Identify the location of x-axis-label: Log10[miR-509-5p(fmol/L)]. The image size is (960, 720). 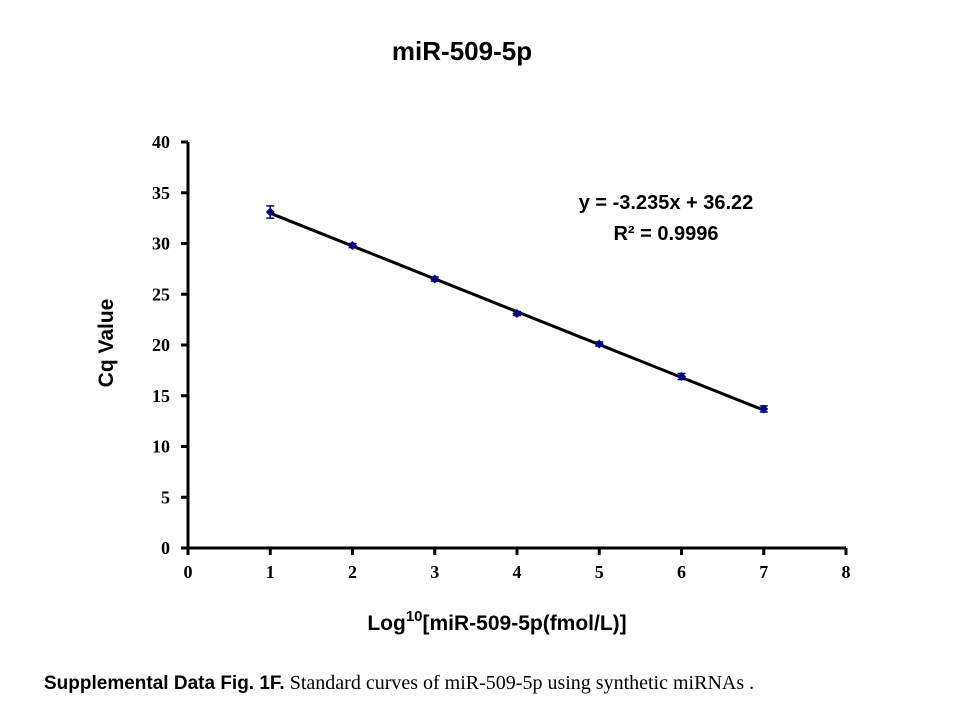
(496, 621).